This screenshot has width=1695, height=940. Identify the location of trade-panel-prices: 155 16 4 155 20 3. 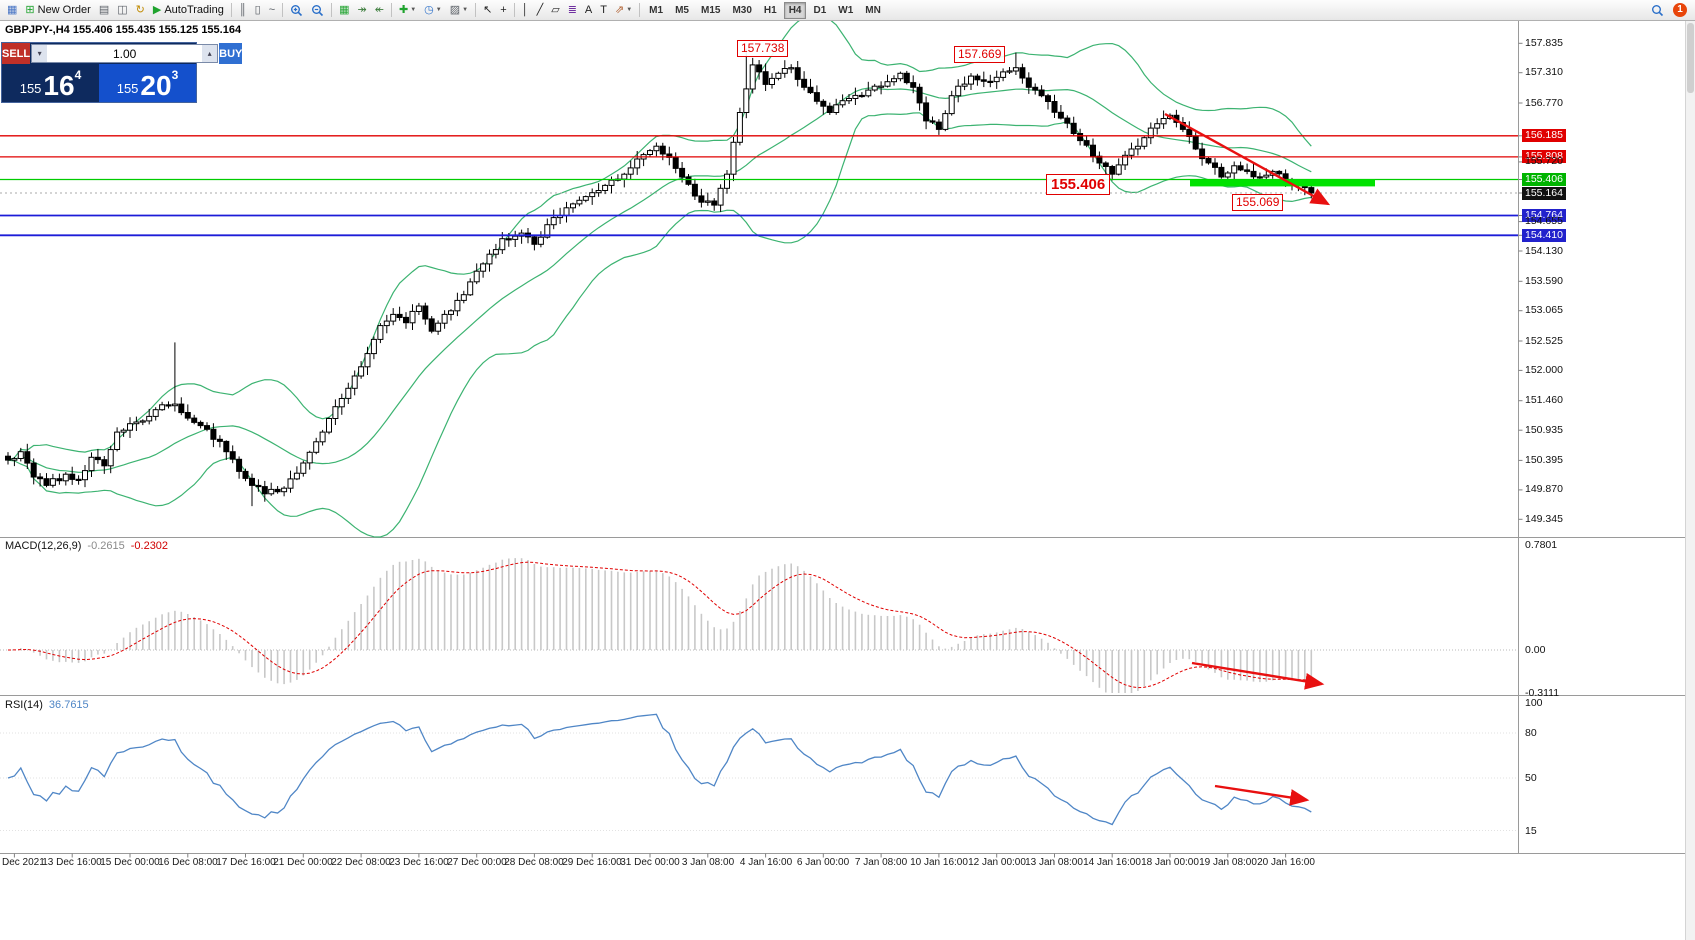
(99, 83).